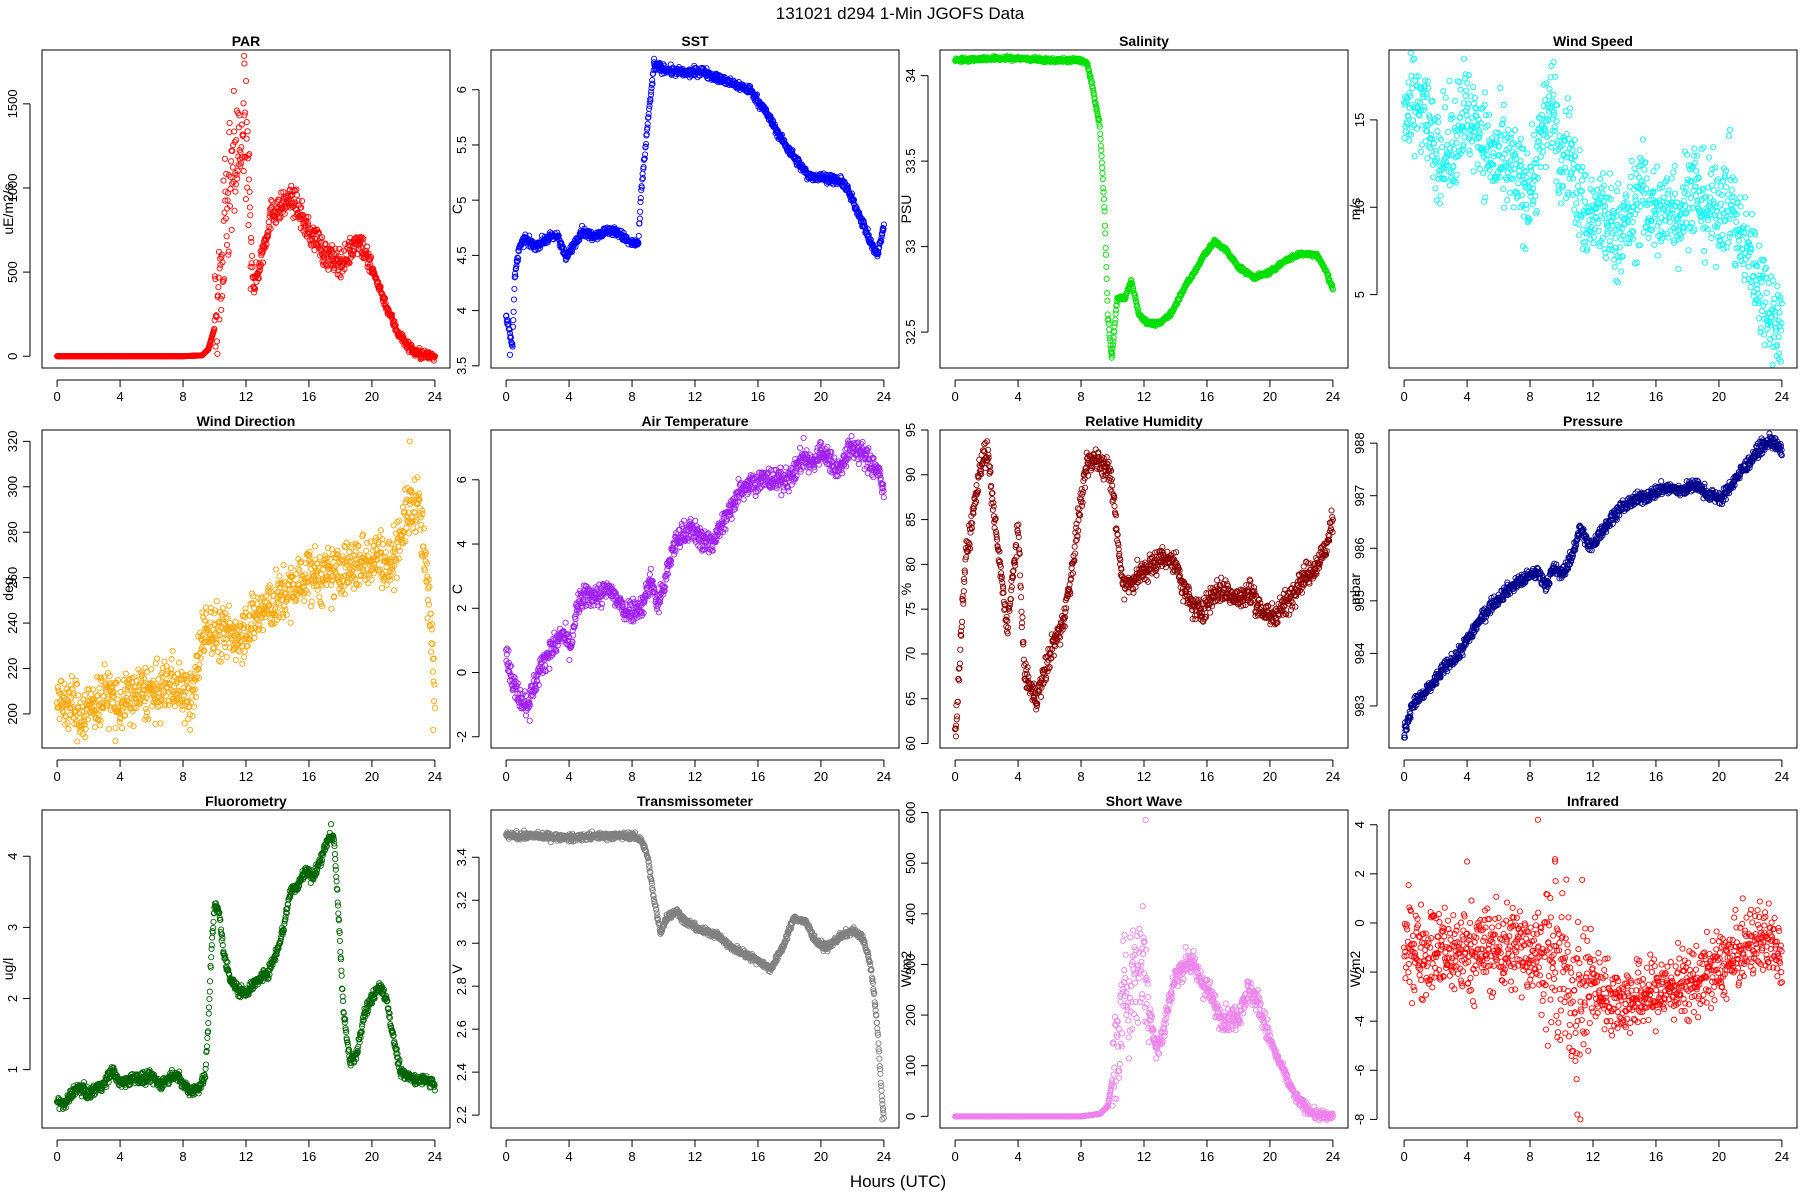  What do you see at coordinates (246, 208) in the screenshot?
I see `par-points` at bounding box center [246, 208].